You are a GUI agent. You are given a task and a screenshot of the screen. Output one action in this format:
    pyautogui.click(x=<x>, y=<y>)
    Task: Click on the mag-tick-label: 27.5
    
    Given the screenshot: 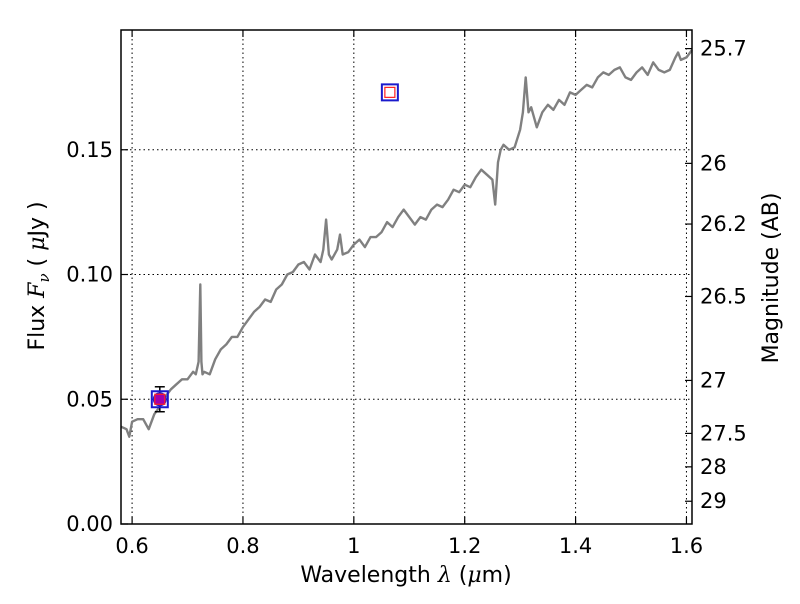 What is the action you would take?
    pyautogui.click(x=723, y=433)
    